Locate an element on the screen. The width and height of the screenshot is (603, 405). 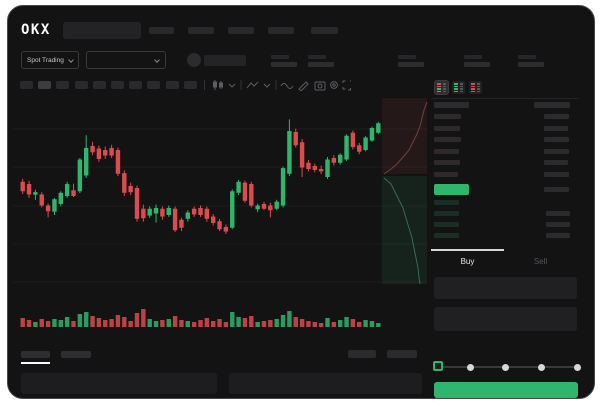
pair-selector-dropdown is located at coordinates (126, 60).